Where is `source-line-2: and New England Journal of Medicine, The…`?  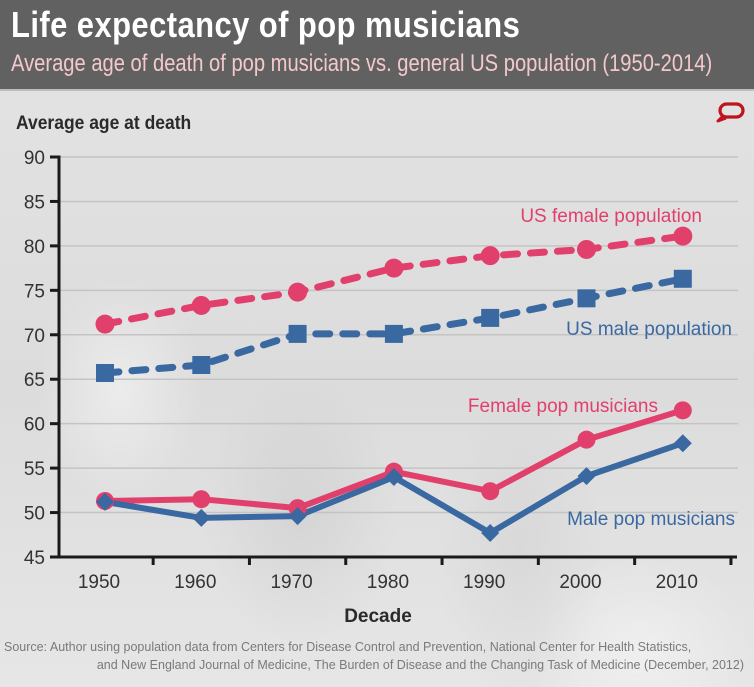 source-line-2: and New England Journal of Medicine, The… is located at coordinates (420, 665).